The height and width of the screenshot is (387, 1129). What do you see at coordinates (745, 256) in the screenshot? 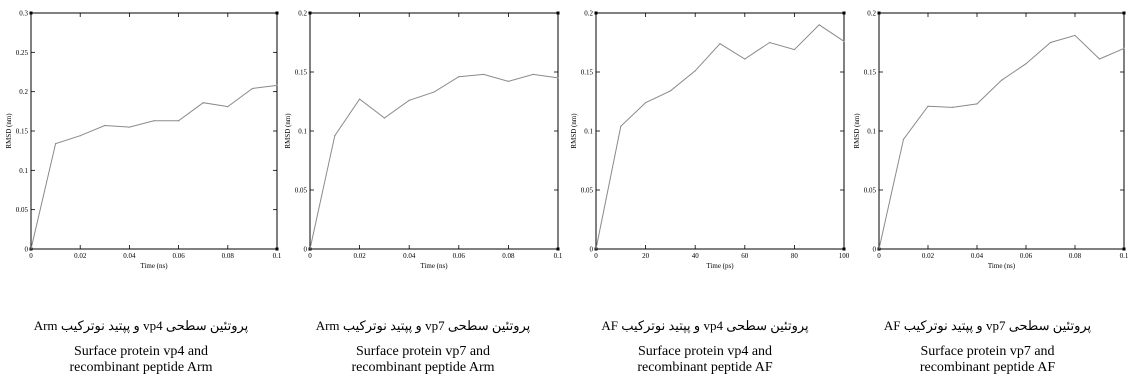
I see `x-tick-label: 60` at bounding box center [745, 256].